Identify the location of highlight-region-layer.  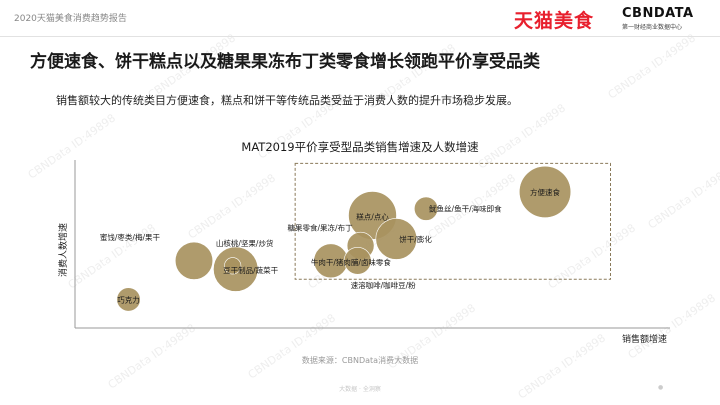
(452, 221).